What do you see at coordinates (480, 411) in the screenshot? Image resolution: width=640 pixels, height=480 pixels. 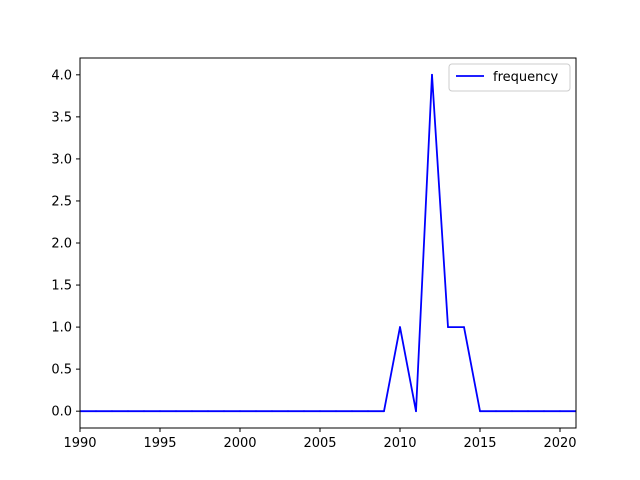 I see `data-point-2015` at bounding box center [480, 411].